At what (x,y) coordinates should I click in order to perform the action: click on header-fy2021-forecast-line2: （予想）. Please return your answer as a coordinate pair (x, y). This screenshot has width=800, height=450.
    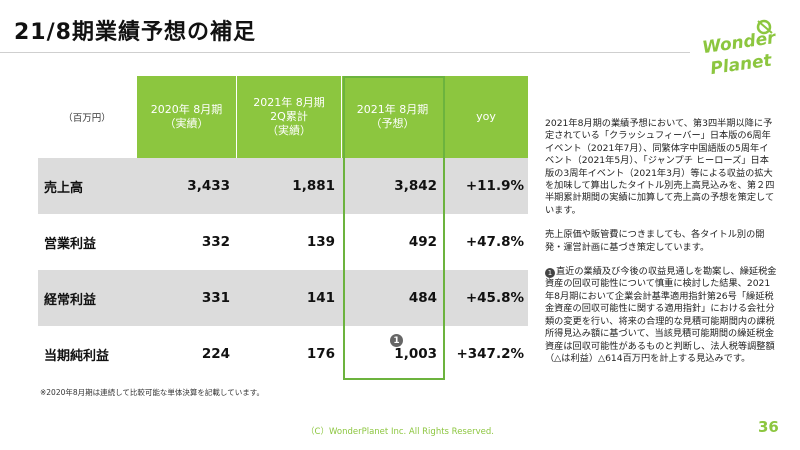
    Looking at the image, I should click on (392, 123).